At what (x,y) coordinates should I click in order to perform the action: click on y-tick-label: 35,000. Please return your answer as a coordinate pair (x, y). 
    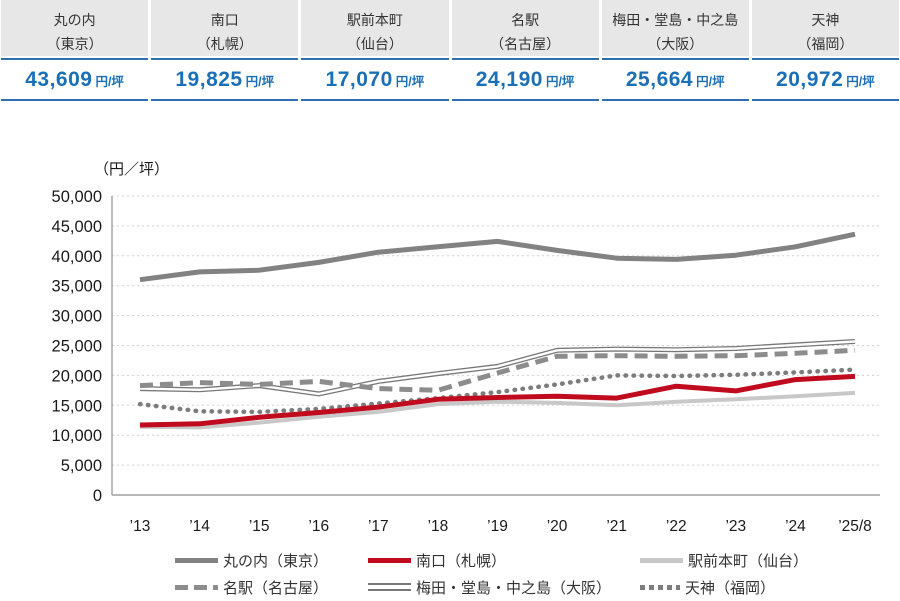
    Looking at the image, I should click on (77, 287).